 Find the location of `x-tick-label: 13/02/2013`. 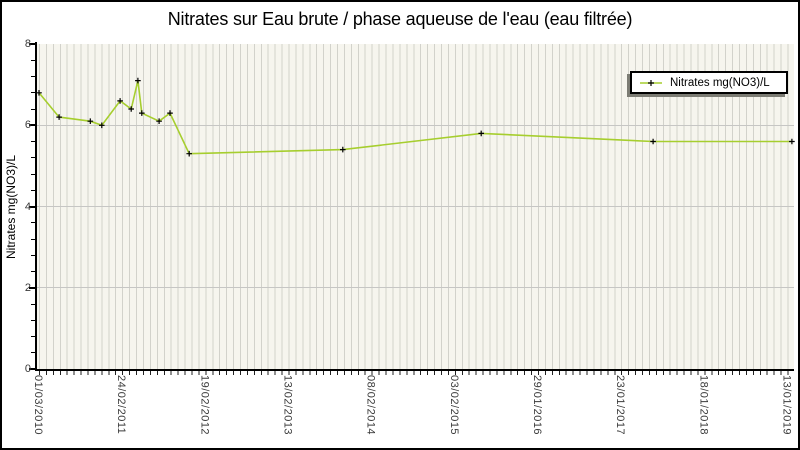

x-tick-label: 13/02/2013 is located at coordinates (287, 405).